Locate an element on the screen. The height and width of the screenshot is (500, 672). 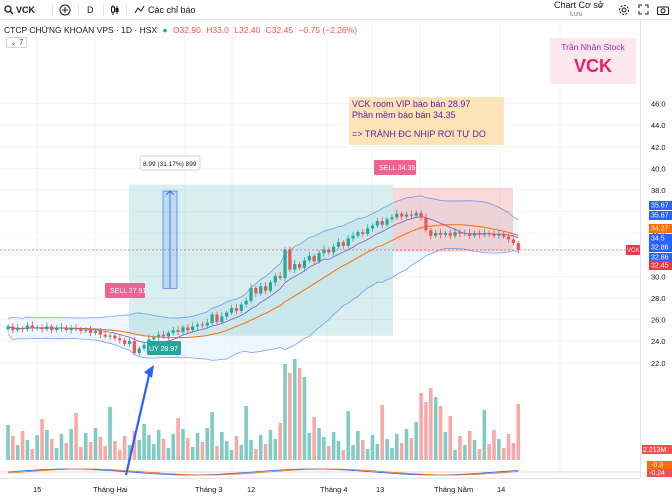
macd-label-badge is located at coordinates (659, 465).